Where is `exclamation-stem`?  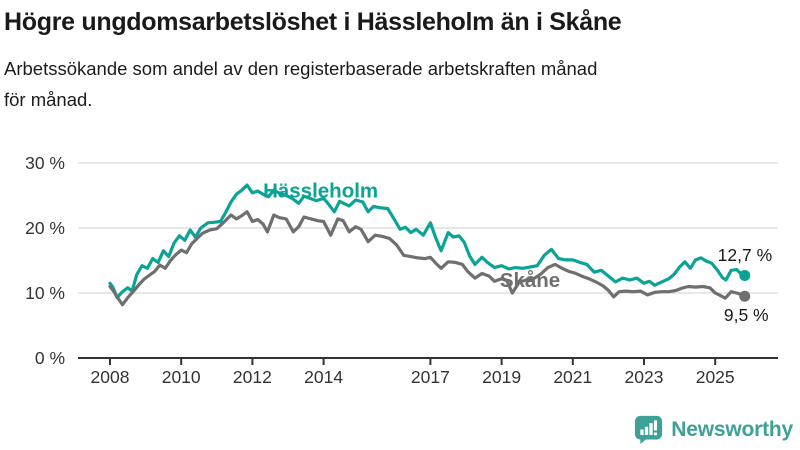 exclamation-stem is located at coordinates (656, 425).